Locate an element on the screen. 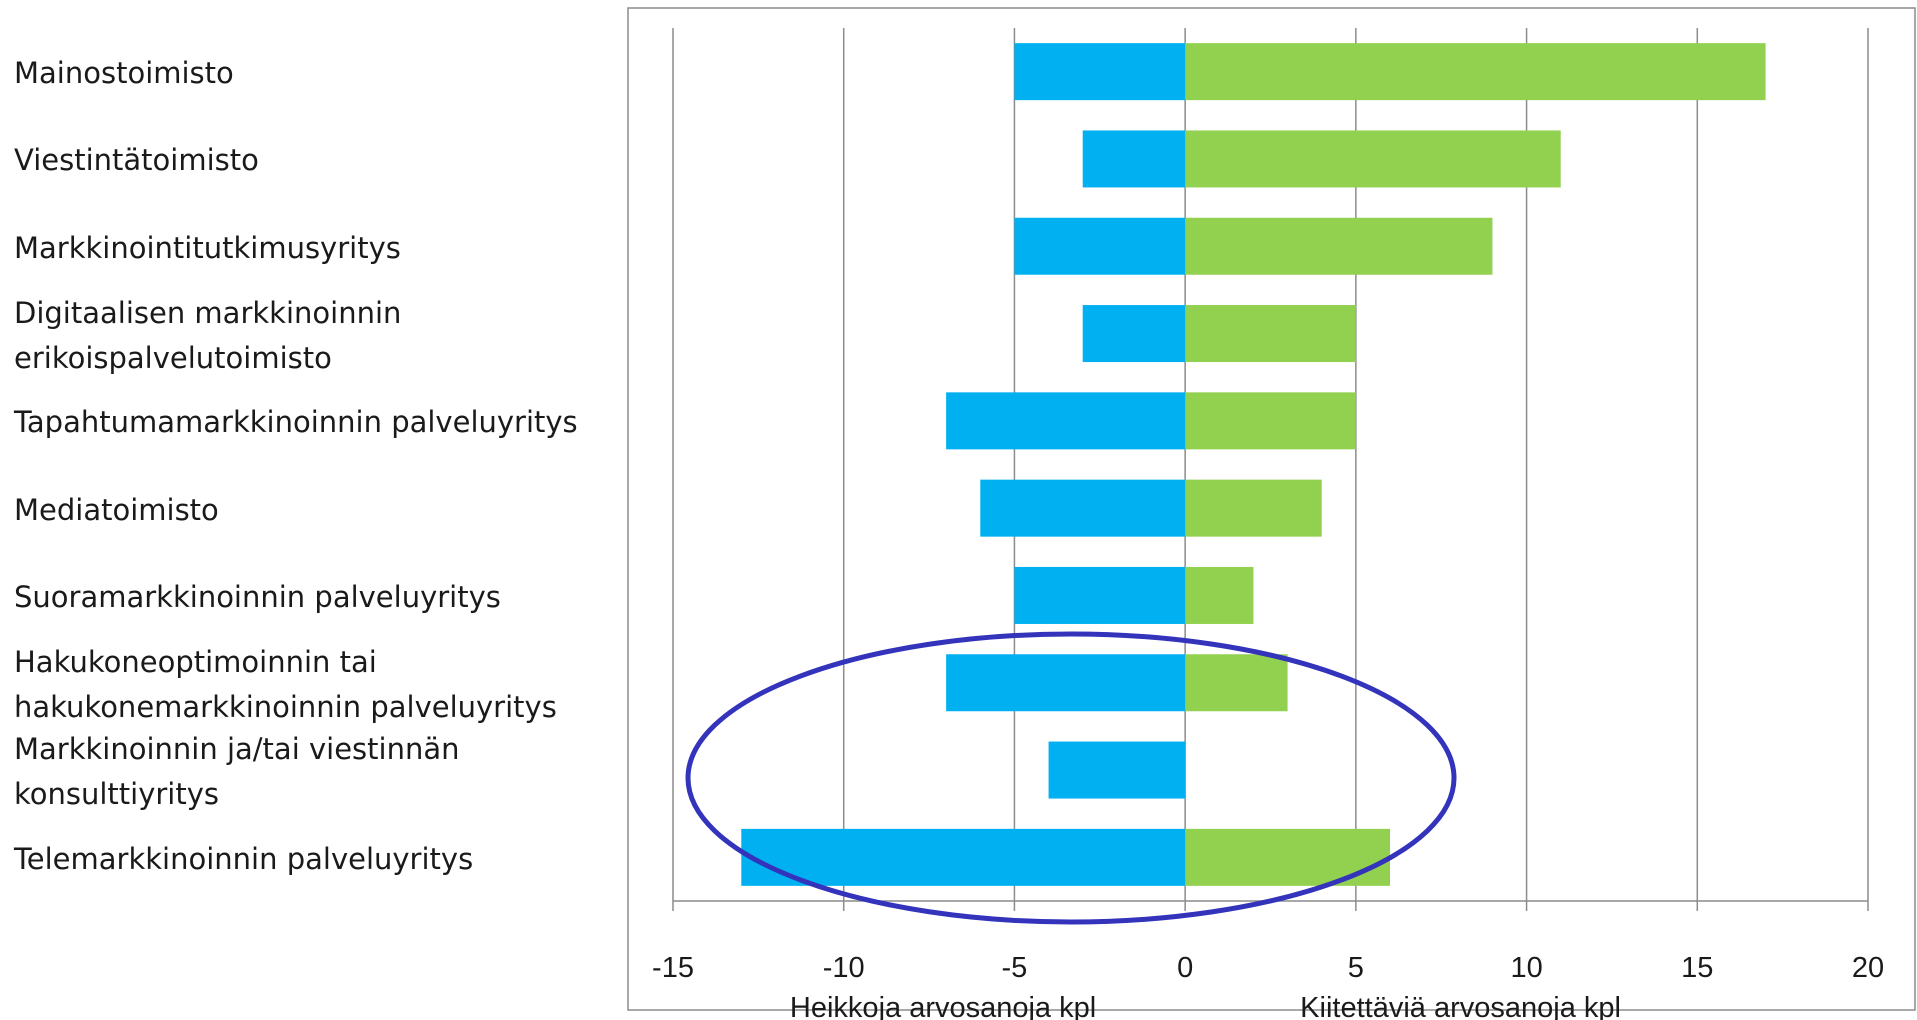  highlight-ellipse is located at coordinates (1071, 778).